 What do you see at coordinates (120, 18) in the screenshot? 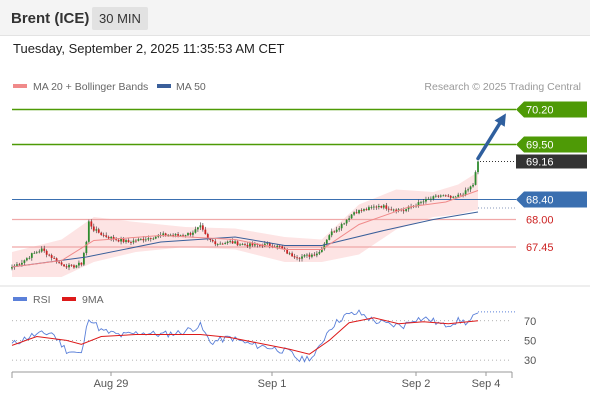
I see `interval-badge: 30 MIN` at bounding box center [120, 18].